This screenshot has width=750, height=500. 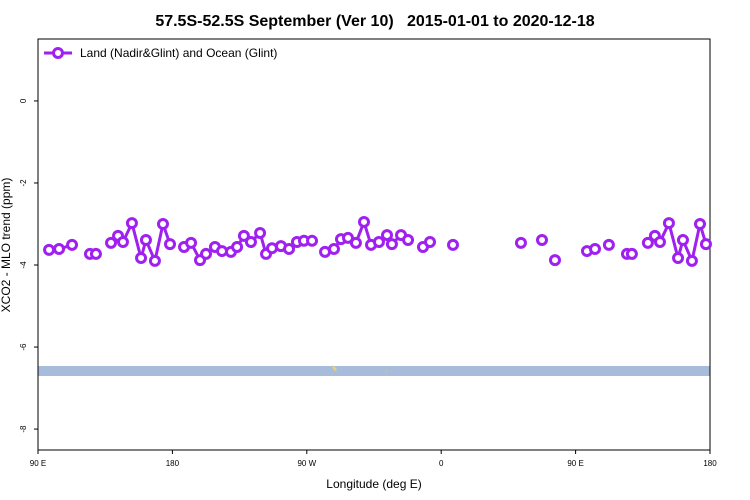 What do you see at coordinates (58, 53) in the screenshot?
I see `legend-marker` at bounding box center [58, 53].